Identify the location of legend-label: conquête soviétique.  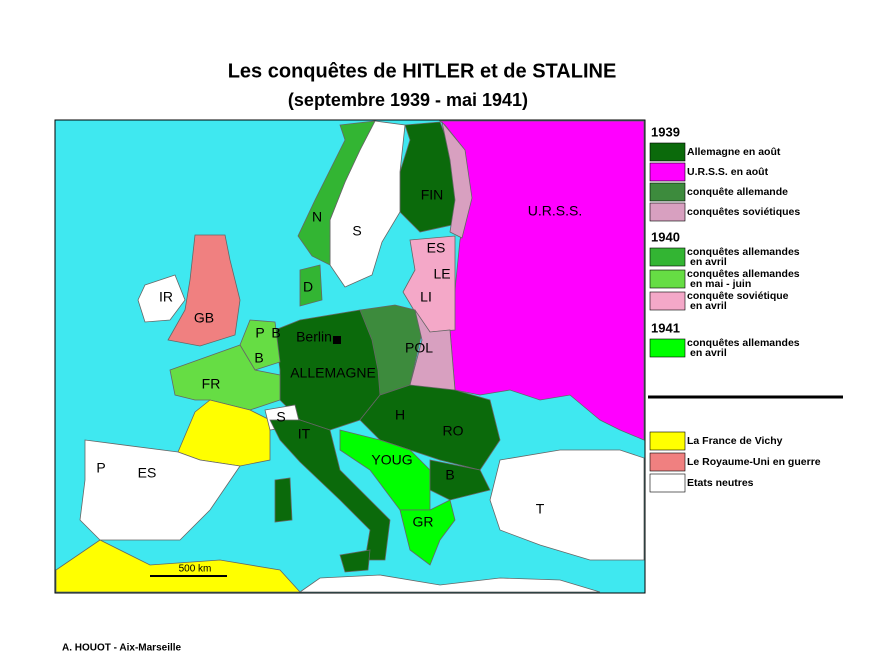
(738, 296).